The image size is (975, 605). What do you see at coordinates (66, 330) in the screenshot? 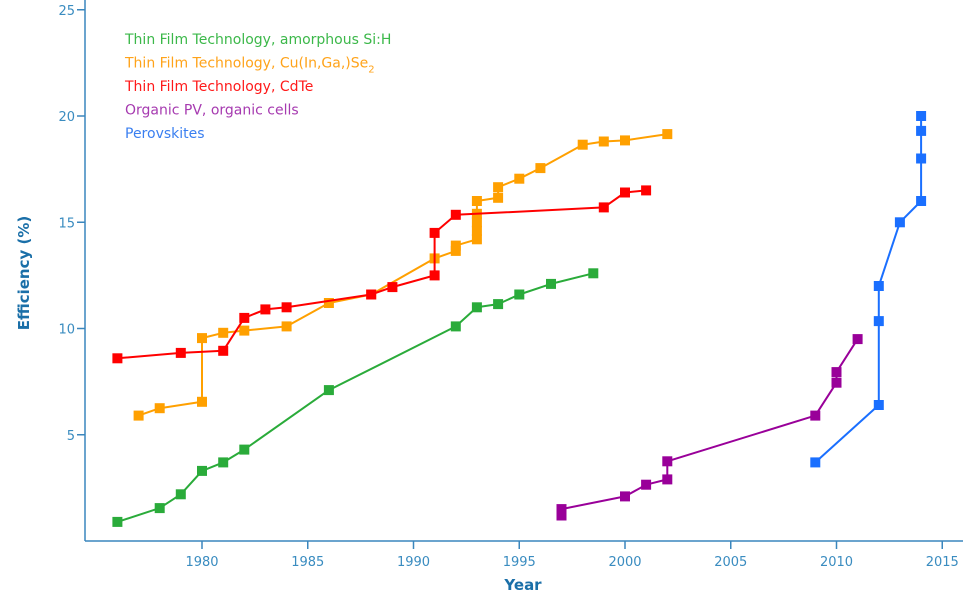
I see `y-tick-label: 10` at bounding box center [66, 330].